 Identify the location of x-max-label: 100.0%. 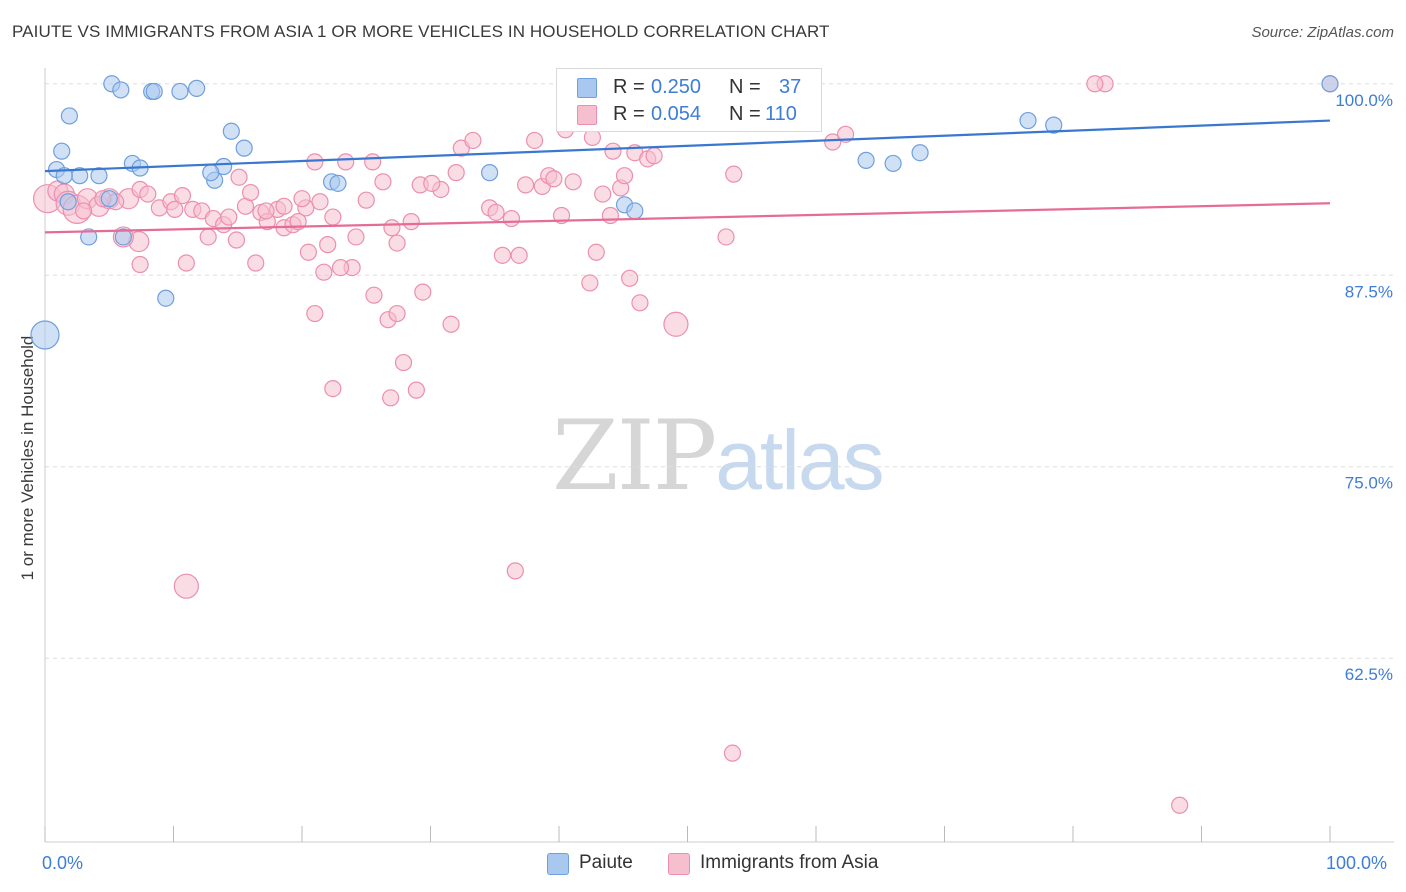
(1357, 863).